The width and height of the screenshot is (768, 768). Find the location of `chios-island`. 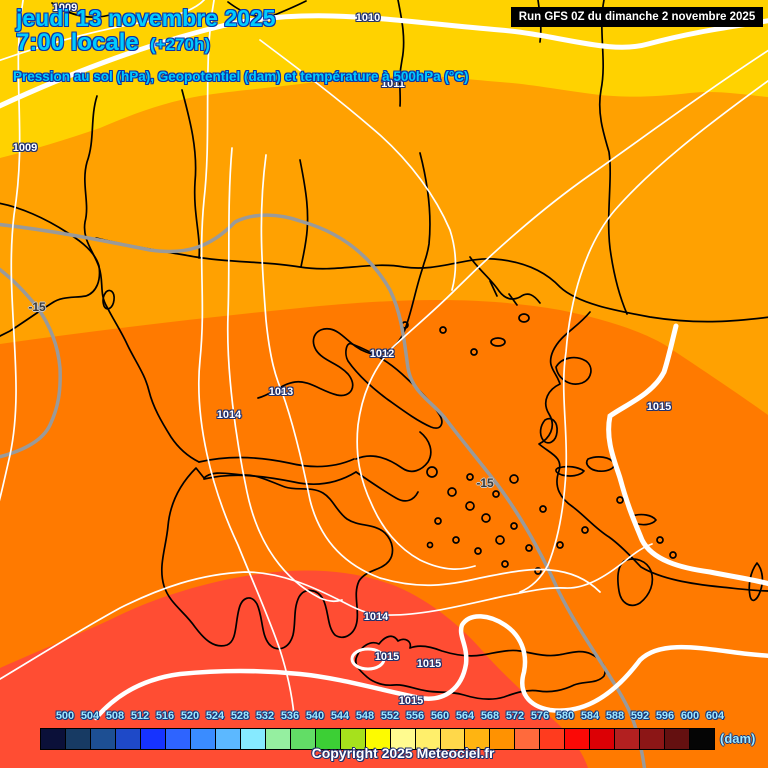

chios-island is located at coordinates (548, 430).